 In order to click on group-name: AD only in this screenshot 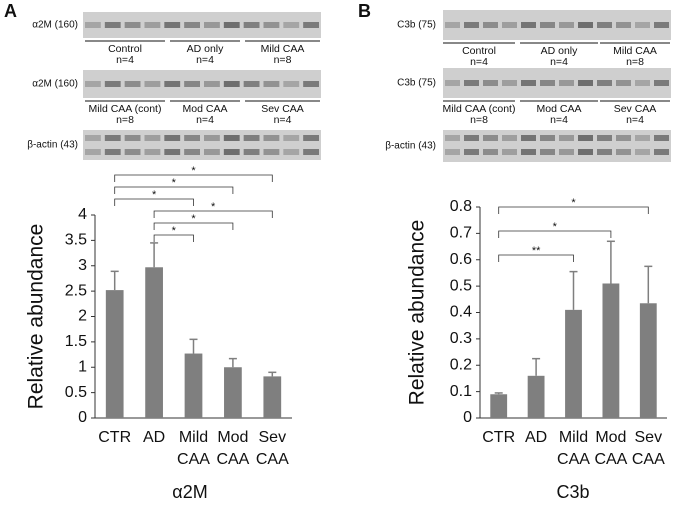, I will do `click(206, 49)`.